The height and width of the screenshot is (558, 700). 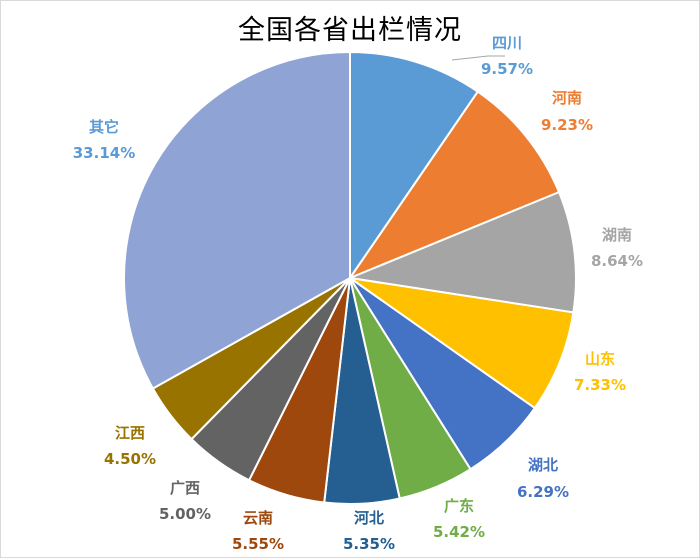 What do you see at coordinates (567, 125) in the screenshot?
I see `slice-value-label: 9.23%` at bounding box center [567, 125].